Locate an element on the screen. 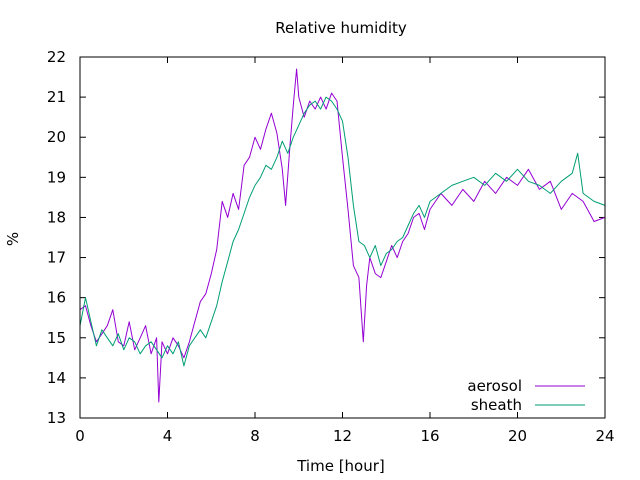 The width and height of the screenshot is (640, 480). y-tick-label: 21 is located at coordinates (56, 97).